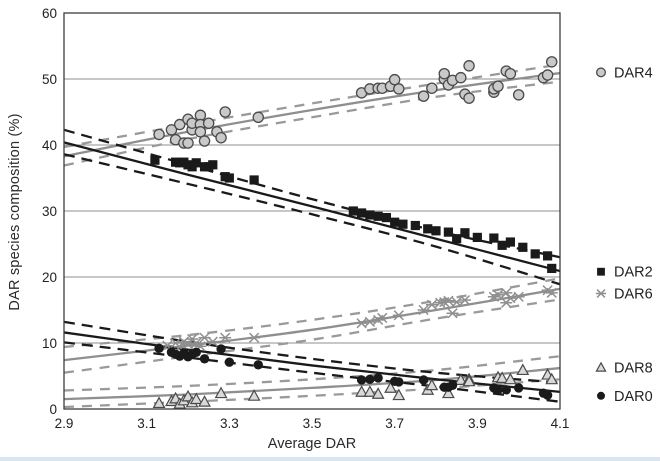 The width and height of the screenshot is (660, 461). Describe the element at coordinates (359, 319) in the screenshot. I see `series-DAR6-points` at that location.